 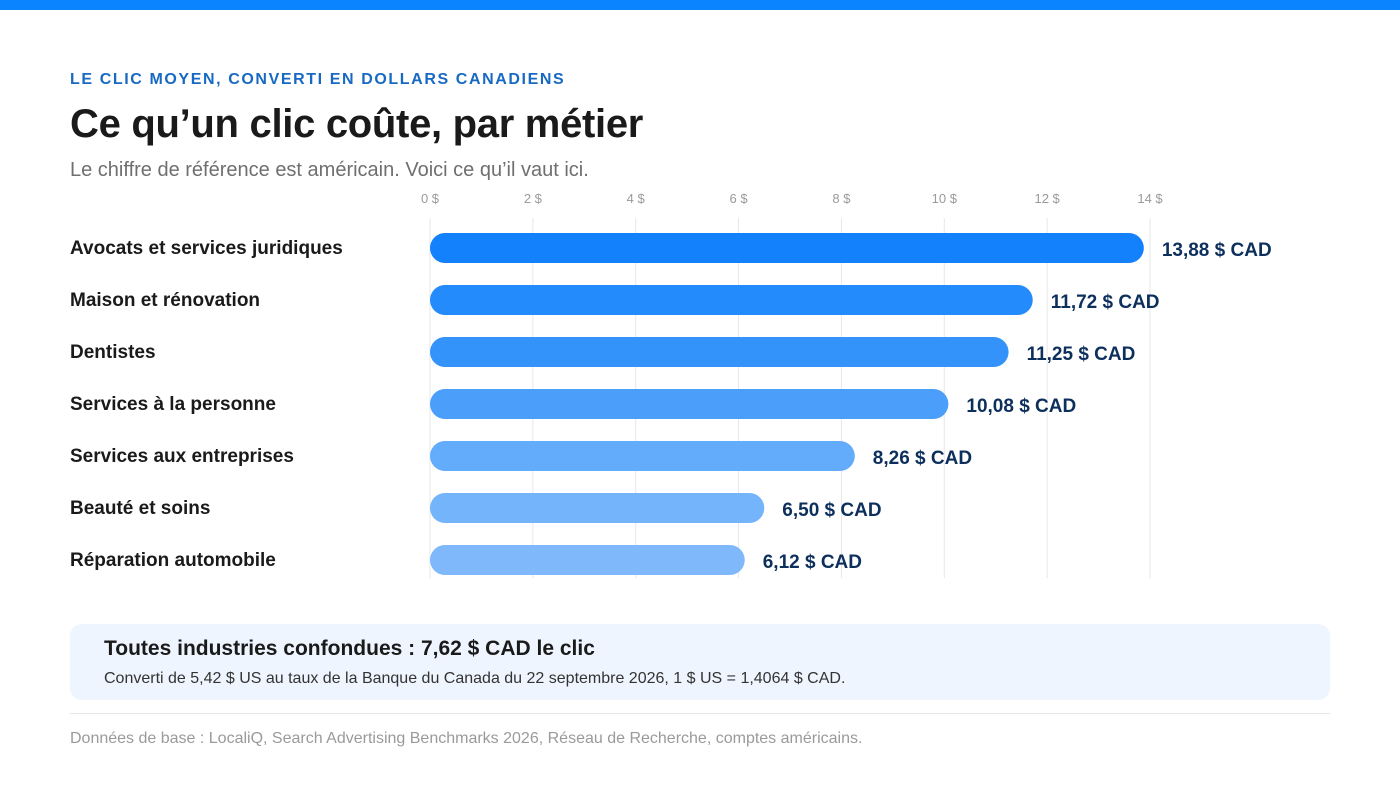 What do you see at coordinates (922, 458) in the screenshot?
I see `value-label: 8,26 $ CAD` at bounding box center [922, 458].